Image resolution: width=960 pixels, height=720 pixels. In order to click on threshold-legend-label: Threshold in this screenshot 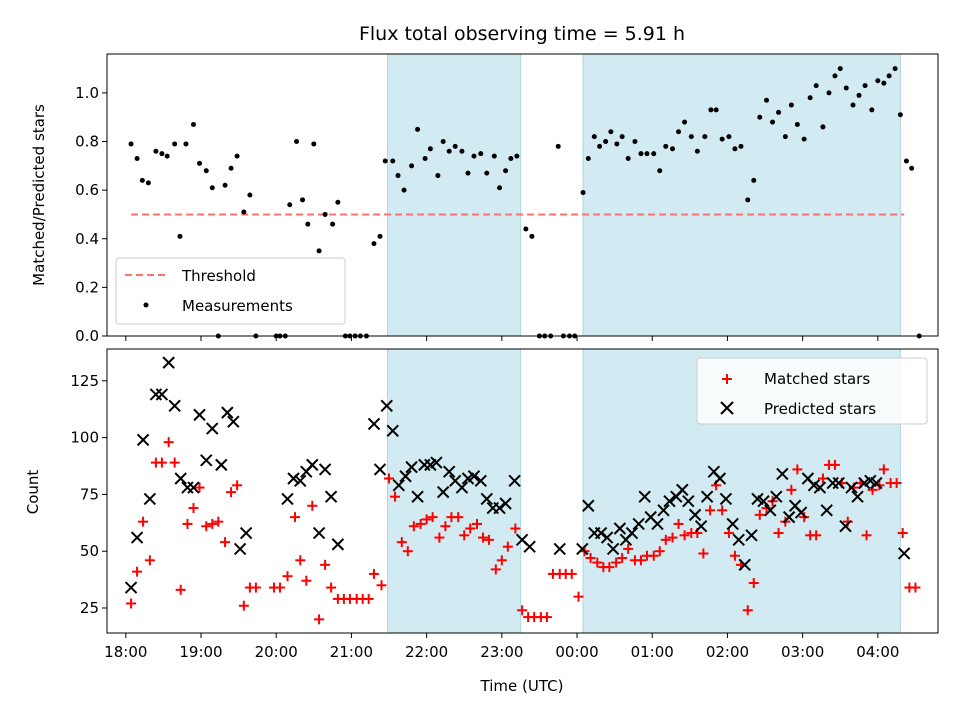, I will do `click(218, 276)`.